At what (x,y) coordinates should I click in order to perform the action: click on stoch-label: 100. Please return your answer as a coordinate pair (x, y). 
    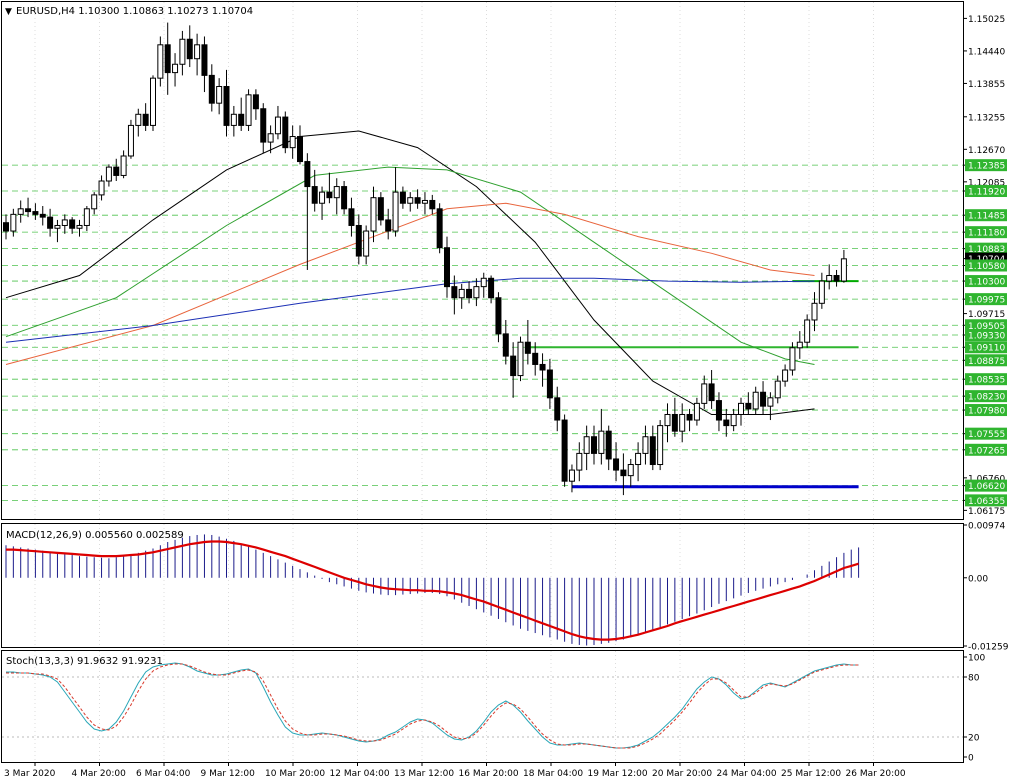
    Looking at the image, I should click on (976, 659).